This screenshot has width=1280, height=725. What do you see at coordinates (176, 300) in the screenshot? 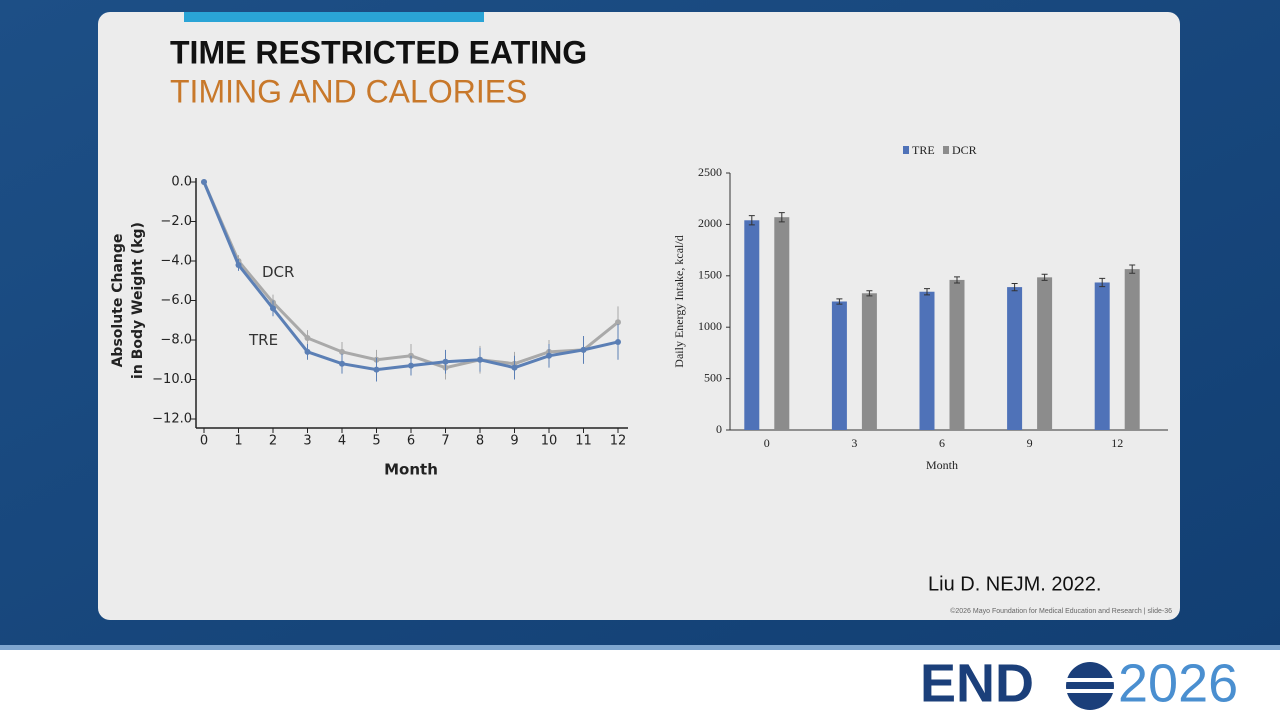
I see `y-tick-label: −6.0` at bounding box center [176, 300].